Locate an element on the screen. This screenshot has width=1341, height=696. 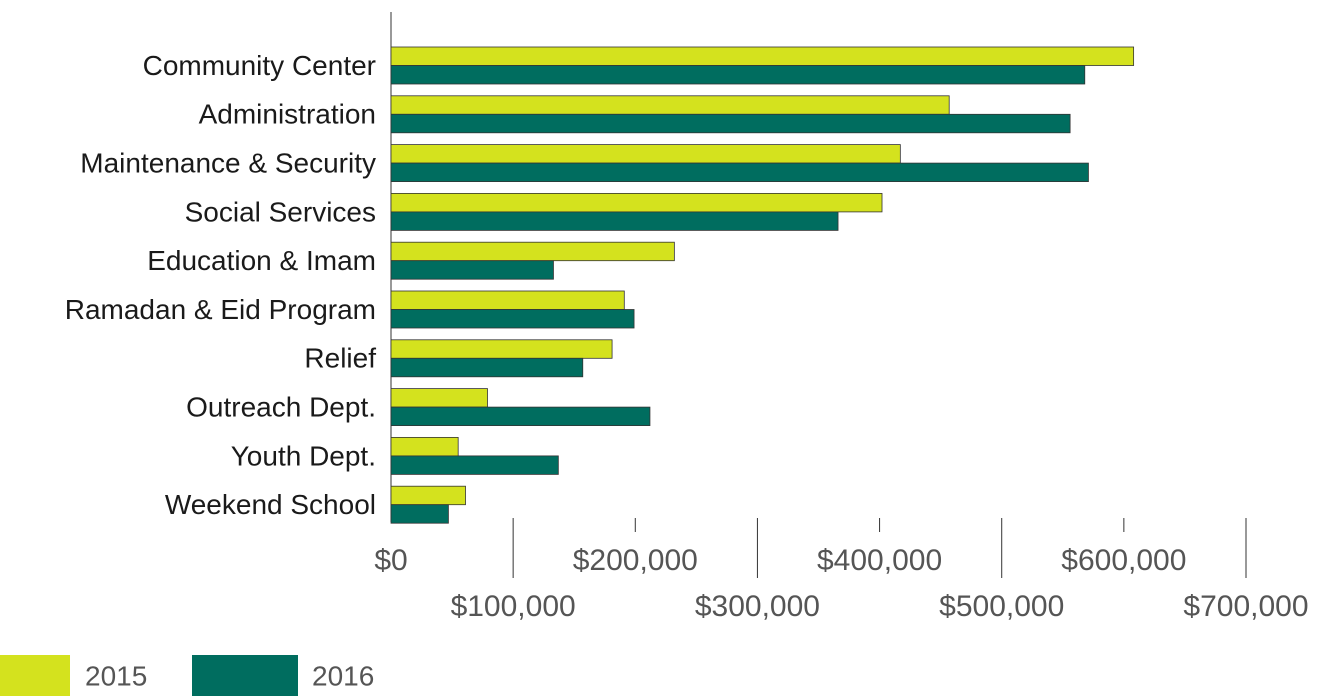
x-tick-label: $100,000 is located at coordinates (513, 606).